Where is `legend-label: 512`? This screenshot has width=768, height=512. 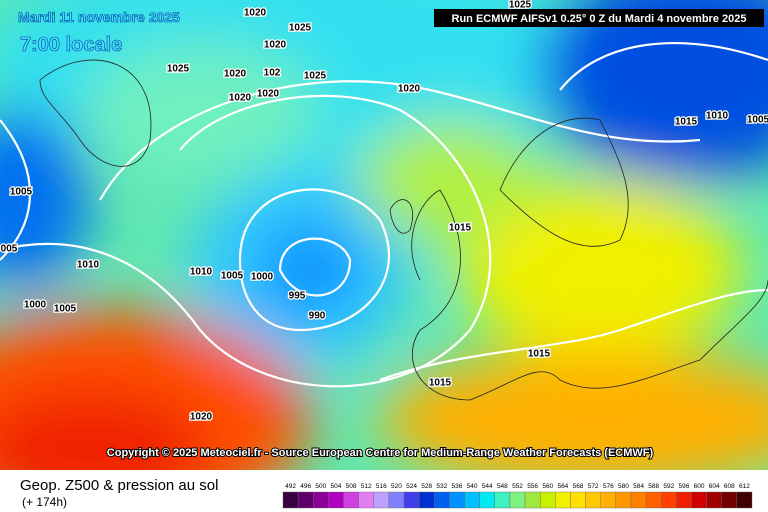
legend-label: 512 is located at coordinates (366, 486).